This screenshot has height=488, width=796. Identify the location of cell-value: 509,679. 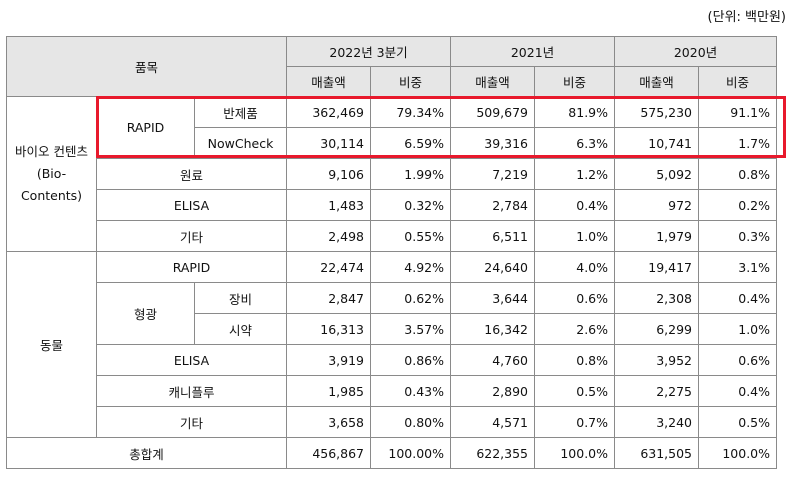
(493, 112).